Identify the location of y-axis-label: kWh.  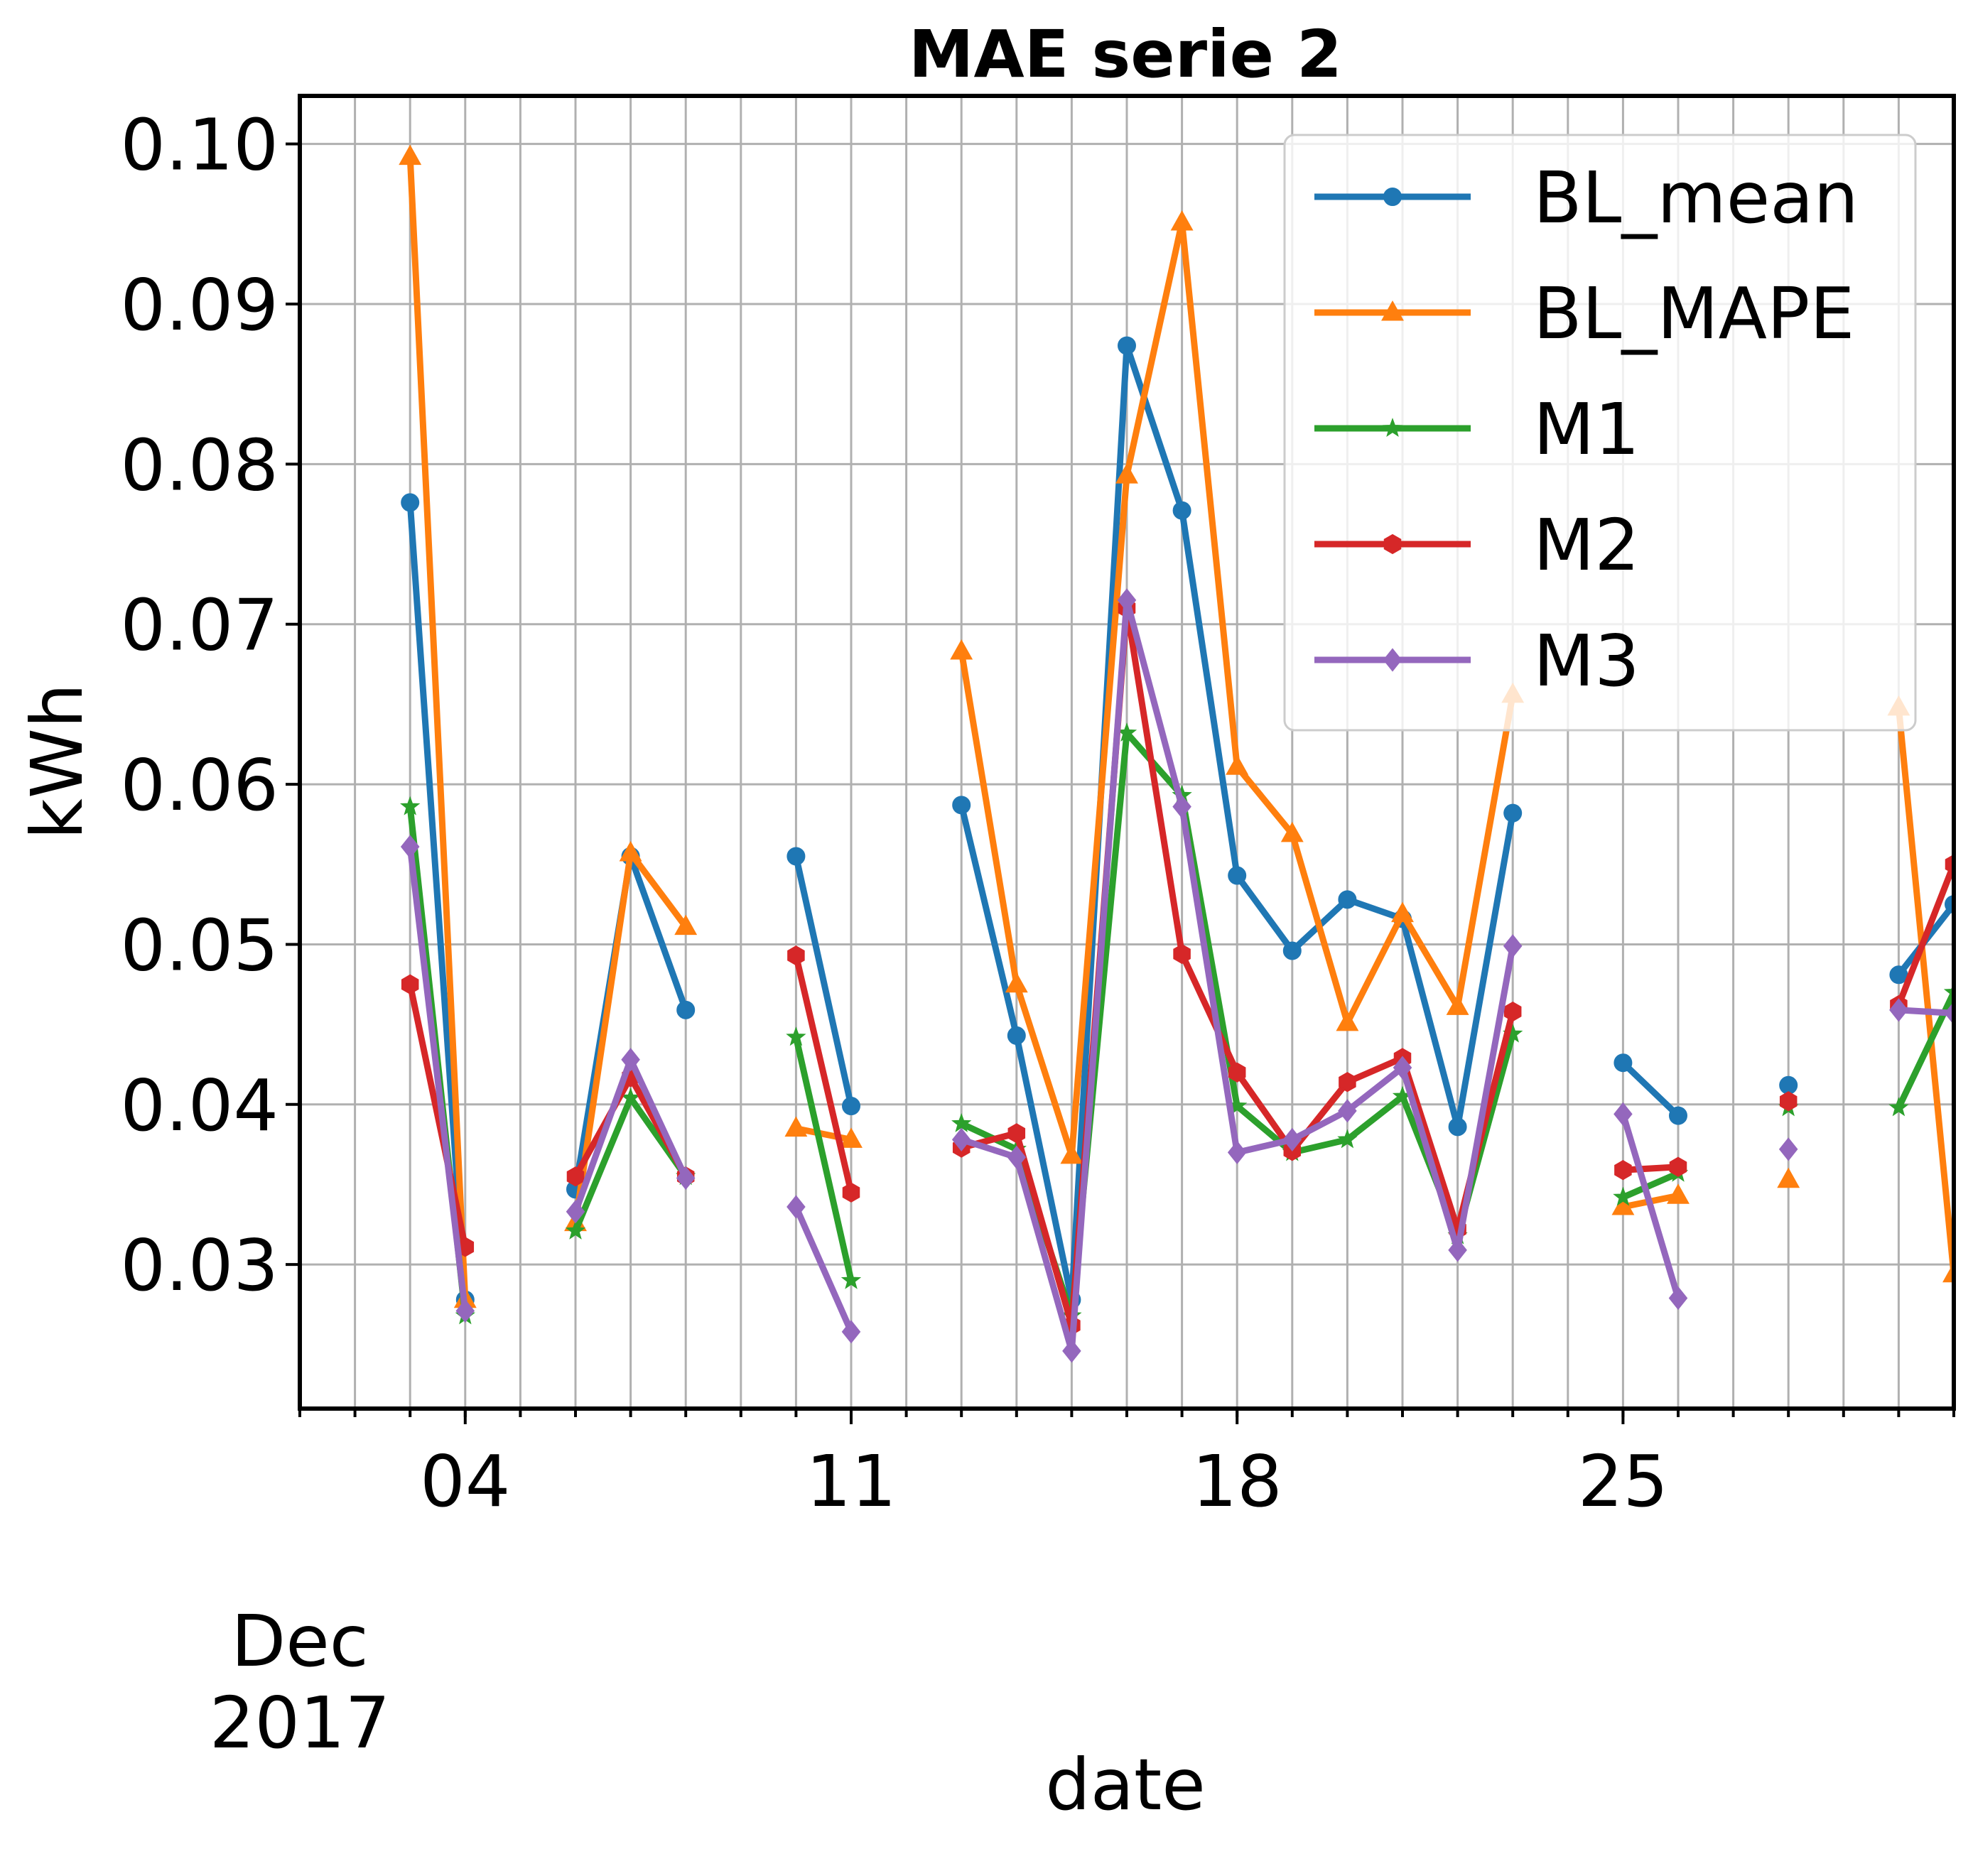
(57, 761).